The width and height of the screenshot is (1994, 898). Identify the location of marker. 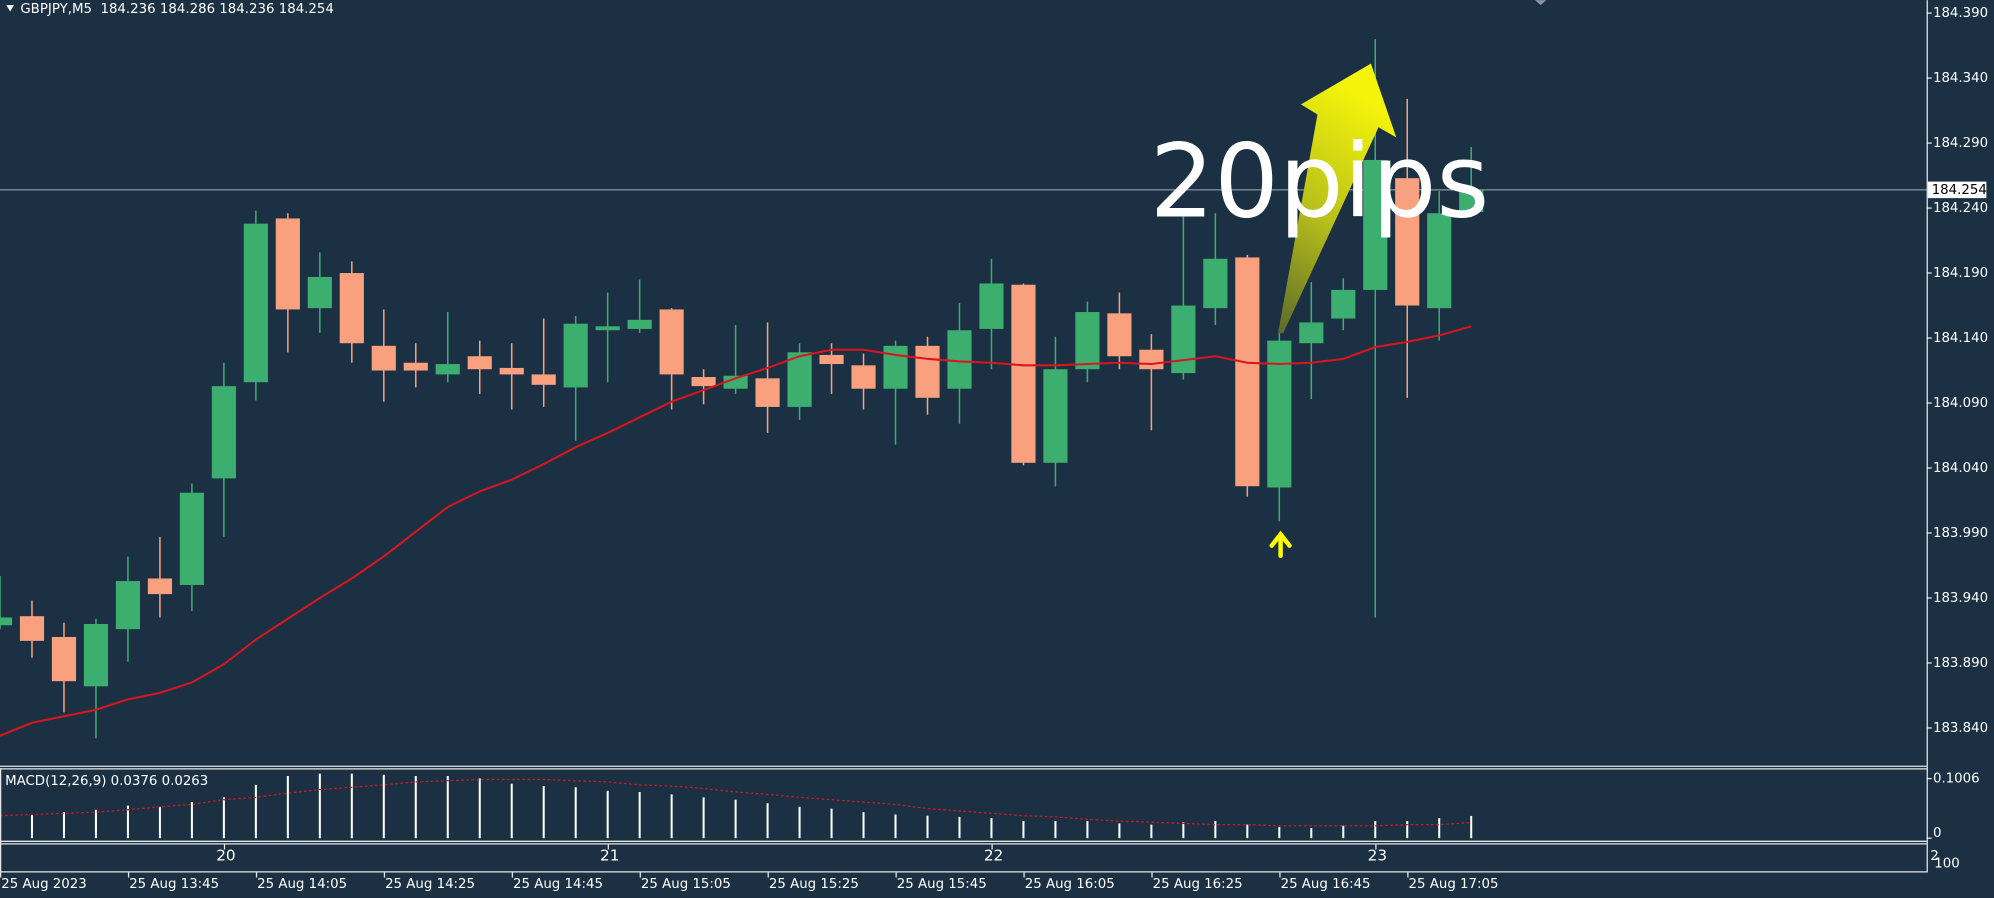
(1540, 3).